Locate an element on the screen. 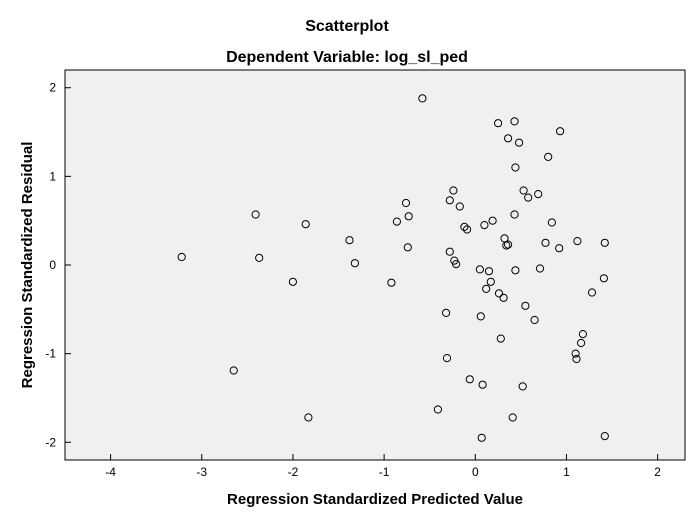  x-axis-ticks: -4 -3 -2 -1 0 1 2 is located at coordinates (383, 466).